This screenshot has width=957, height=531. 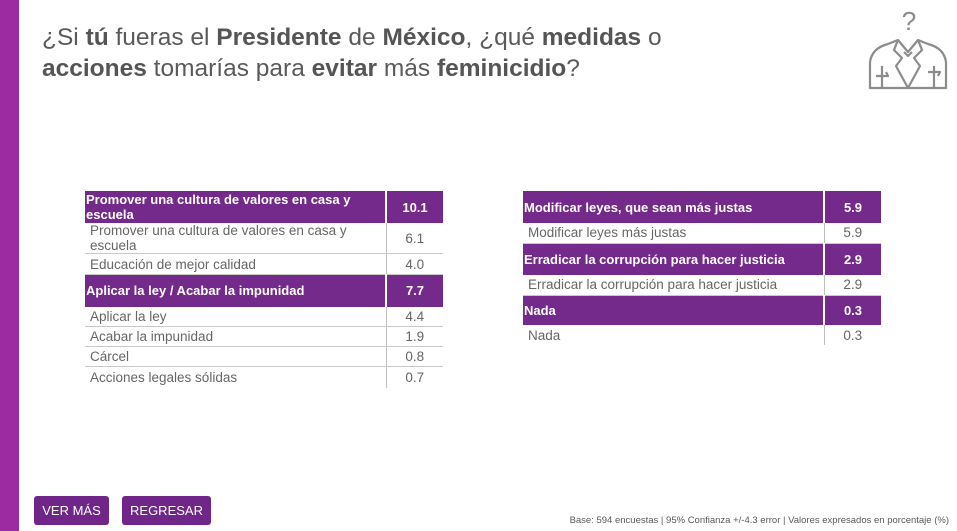 I want to click on row-label: Modificar leyes más justas, so click(x=673, y=233).